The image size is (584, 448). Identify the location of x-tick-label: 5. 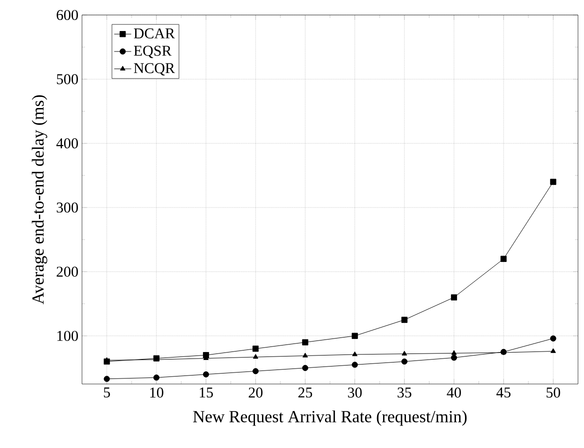
(107, 393).